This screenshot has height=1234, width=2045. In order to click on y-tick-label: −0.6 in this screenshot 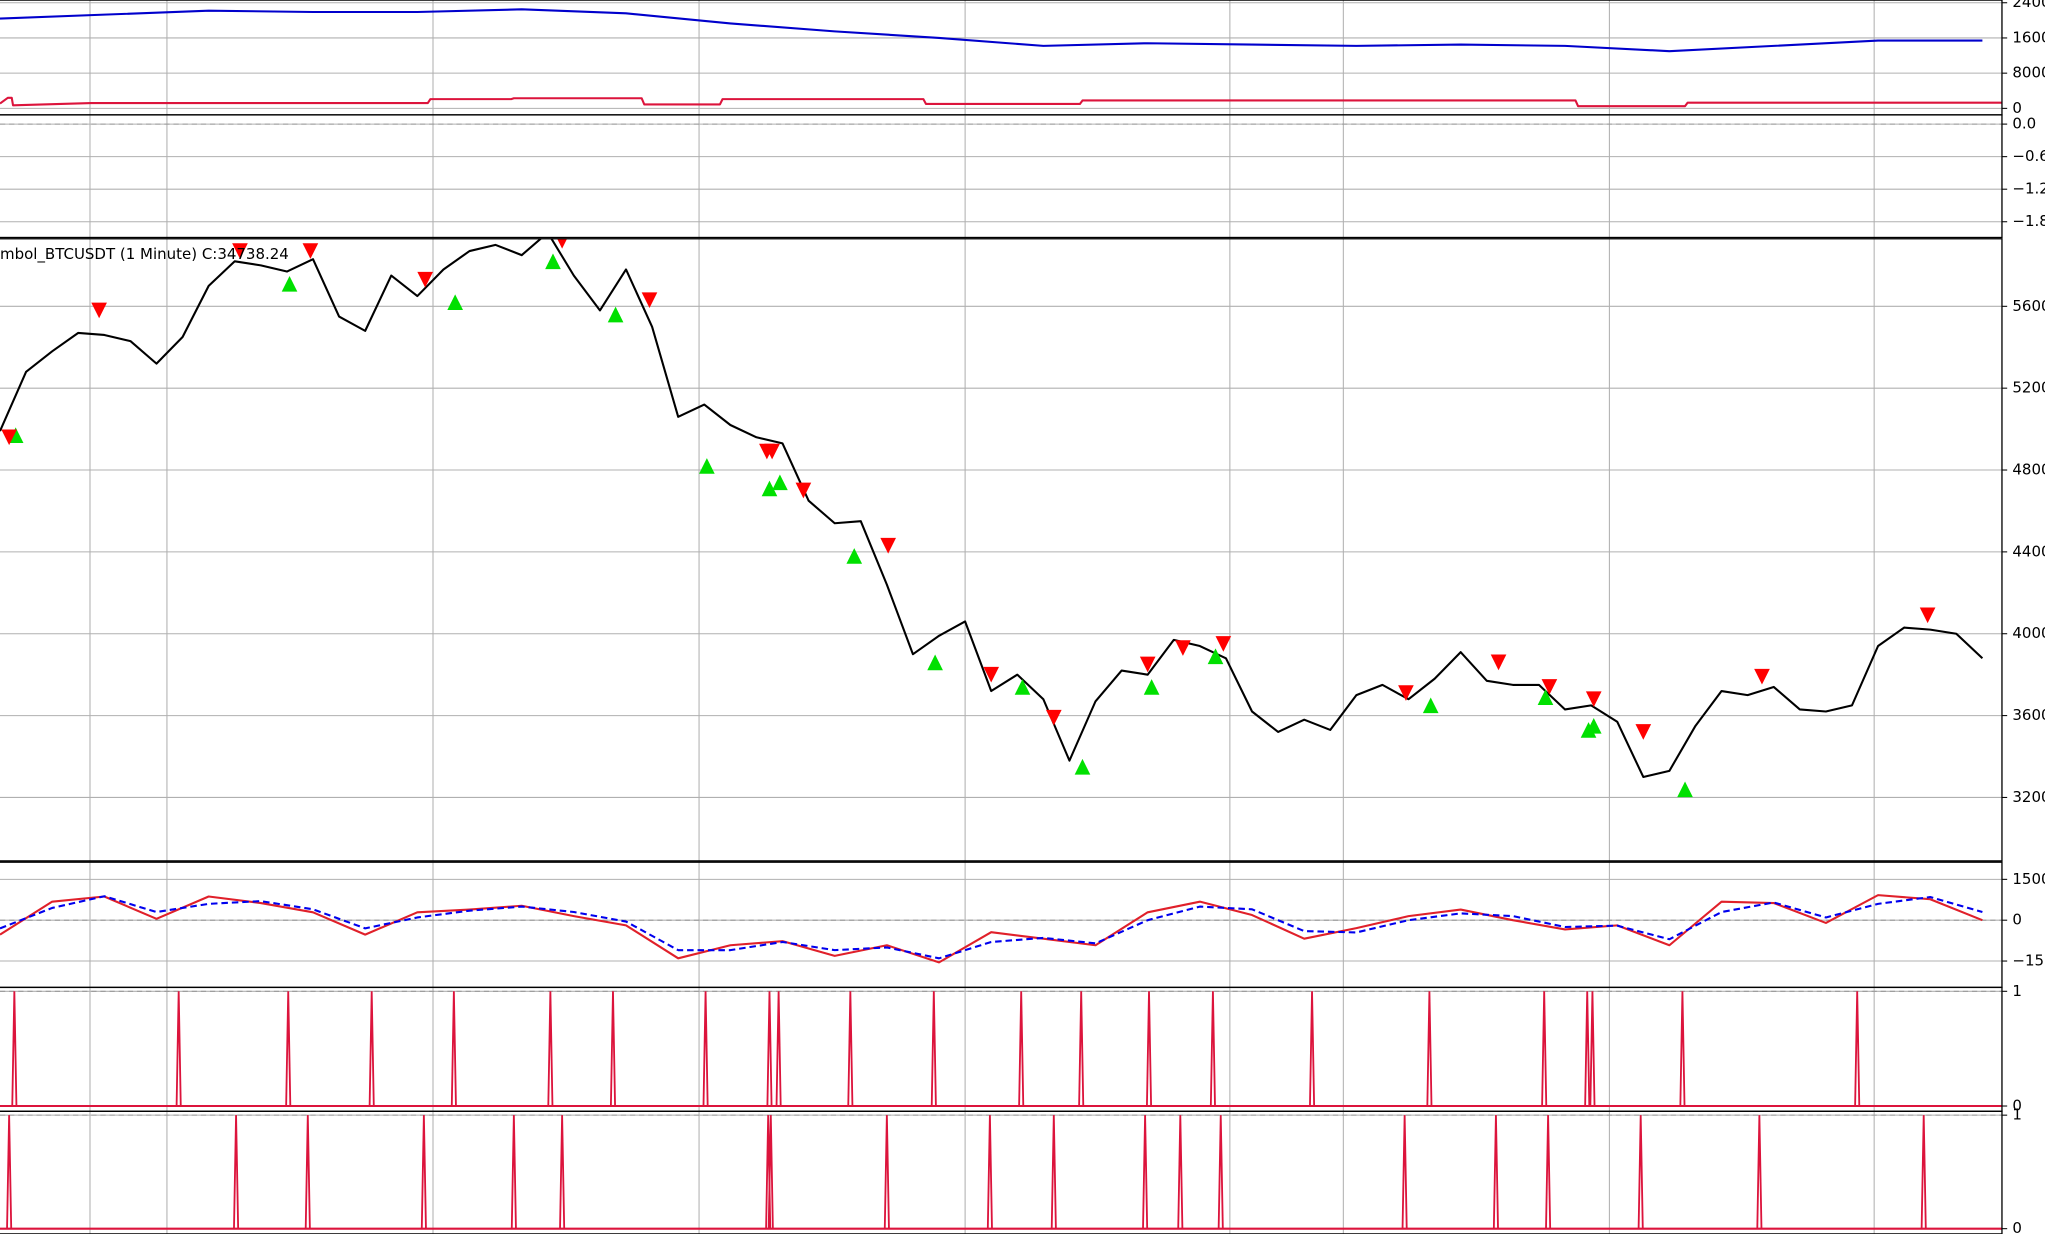, I will do `click(2028, 156)`.